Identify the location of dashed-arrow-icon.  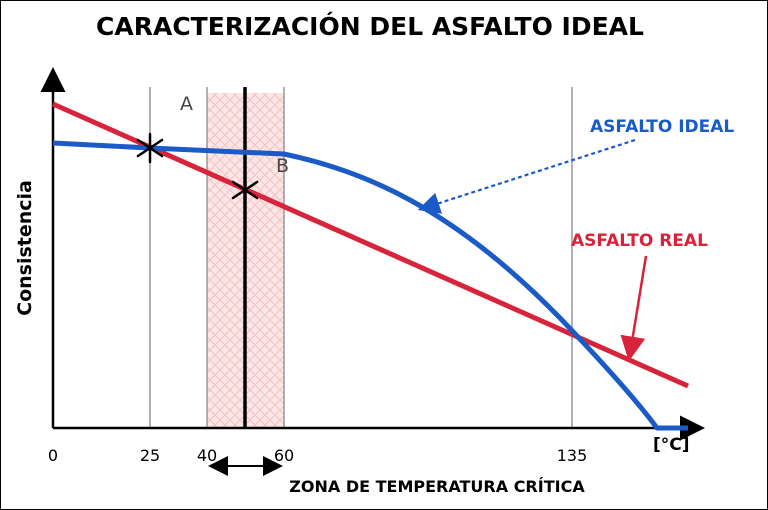
(526, 176).